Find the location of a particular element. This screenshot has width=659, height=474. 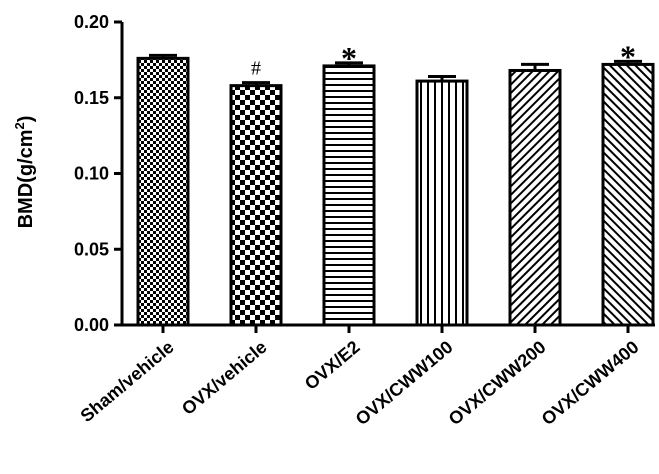

y-axis-label-main: BMD(g/cm is located at coordinates (26, 179).